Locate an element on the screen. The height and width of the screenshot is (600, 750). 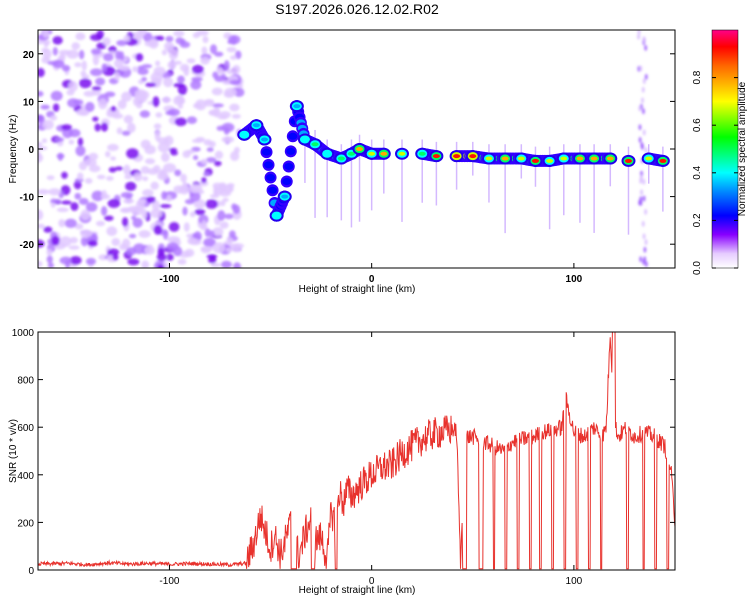
spectrogram-y-tick-label: 0 is located at coordinates (31, 150).